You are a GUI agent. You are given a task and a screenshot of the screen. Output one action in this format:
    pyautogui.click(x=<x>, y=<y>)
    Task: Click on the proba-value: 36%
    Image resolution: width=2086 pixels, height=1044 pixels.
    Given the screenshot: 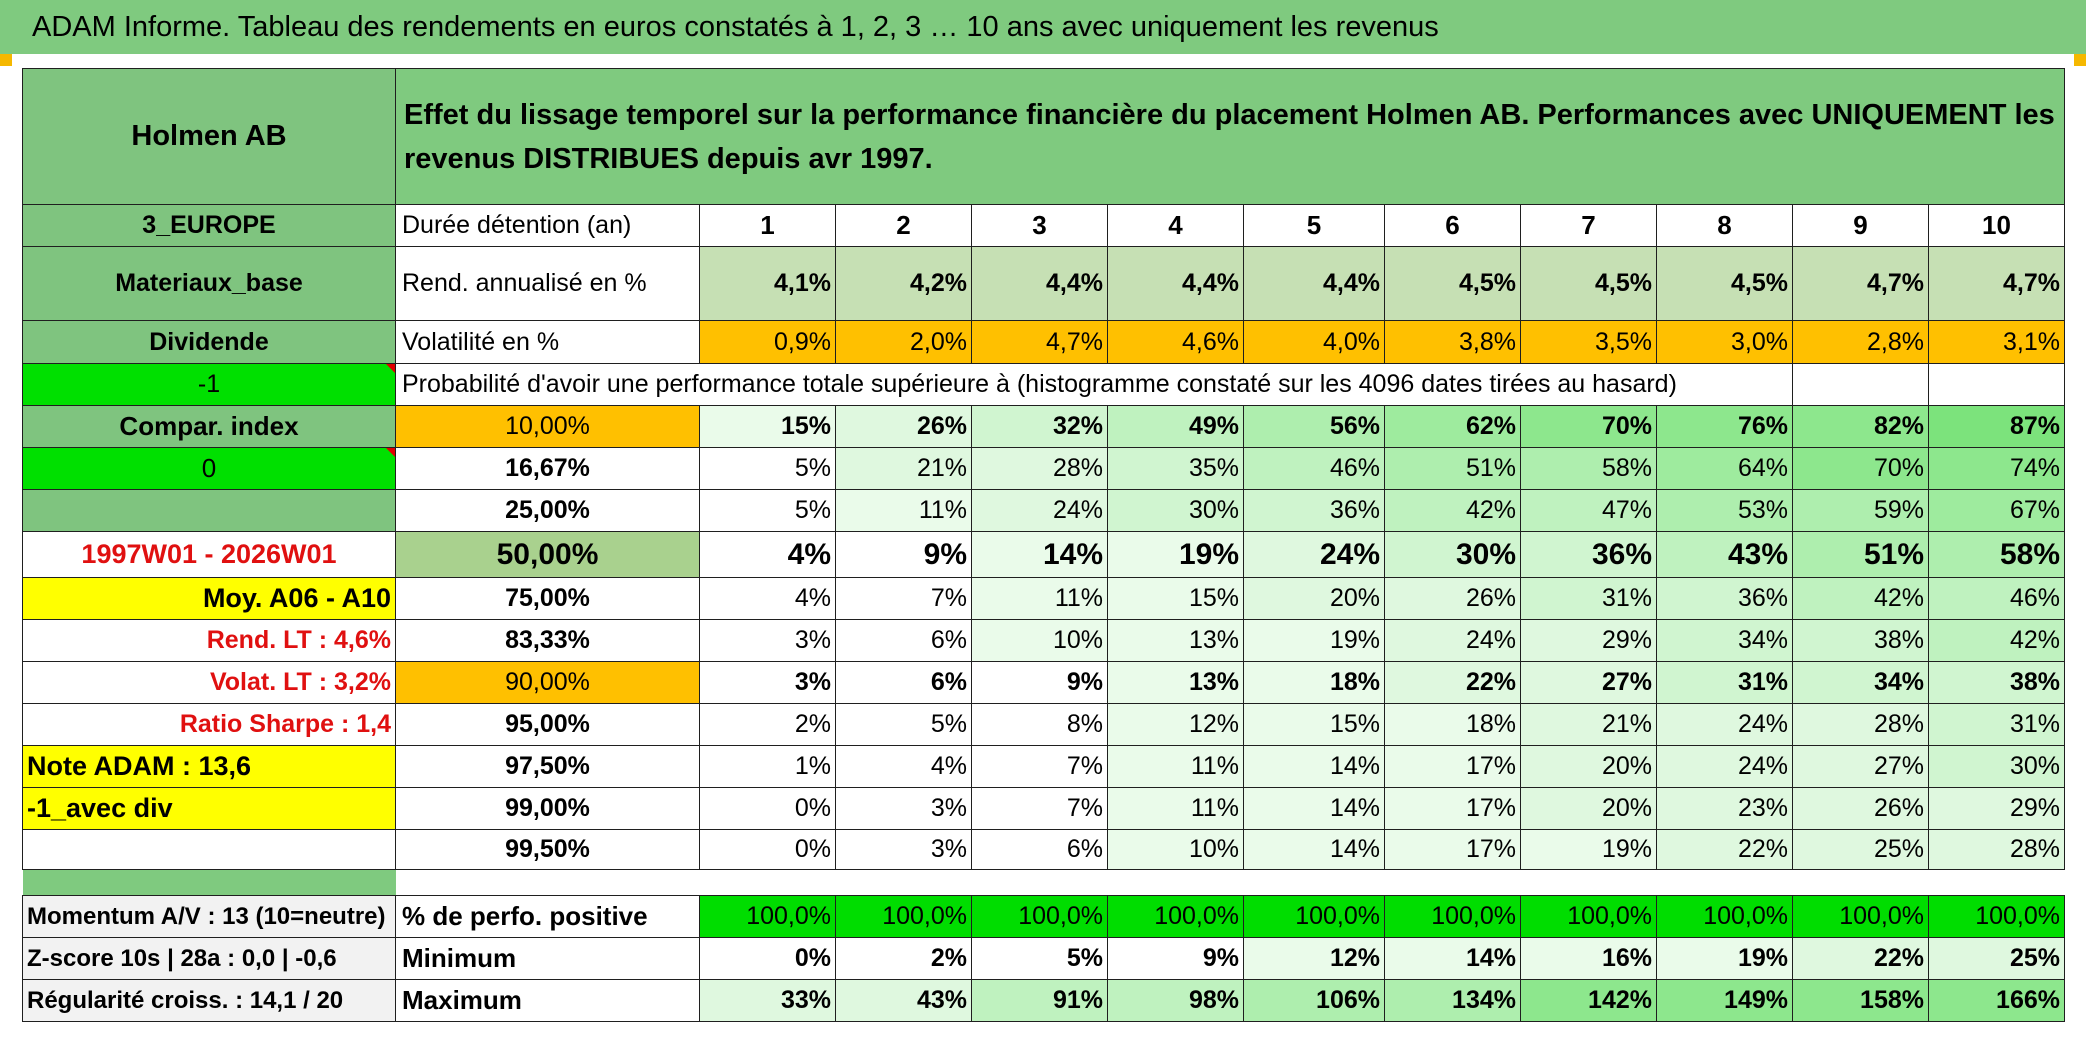 What is the action you would take?
    pyautogui.click(x=1314, y=510)
    